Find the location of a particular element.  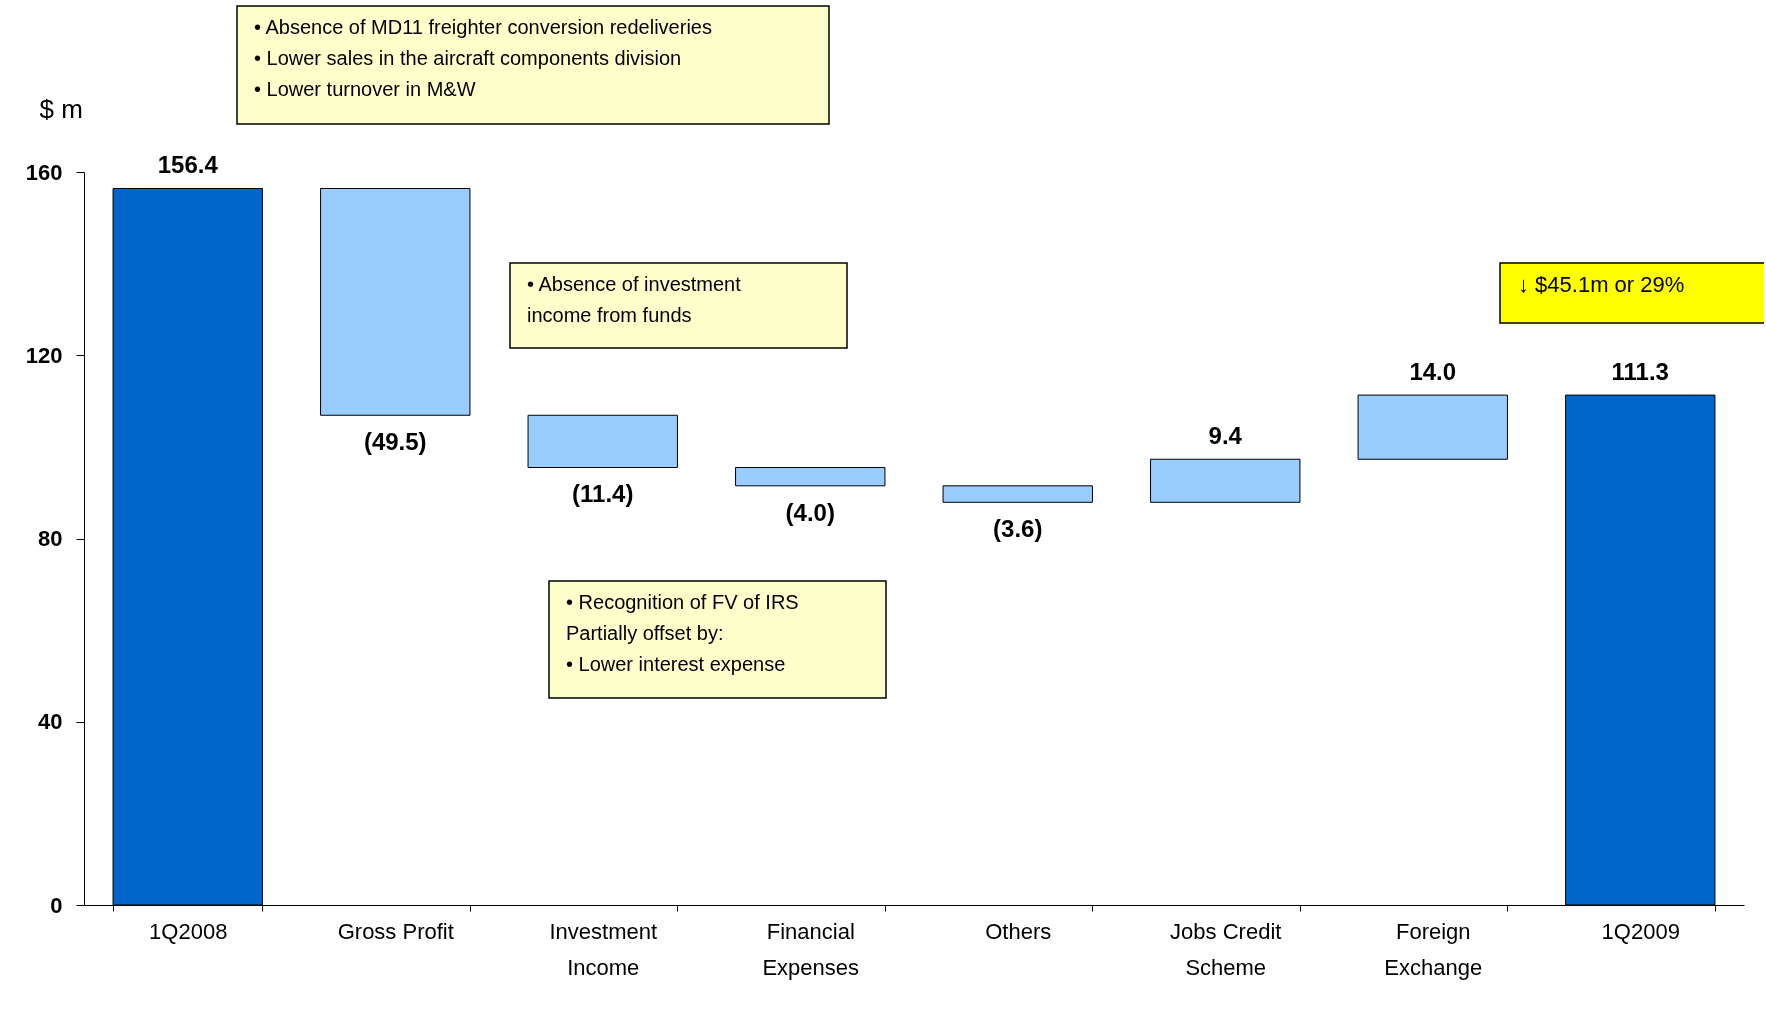

y-tick-label: 0 is located at coordinates (56, 905).